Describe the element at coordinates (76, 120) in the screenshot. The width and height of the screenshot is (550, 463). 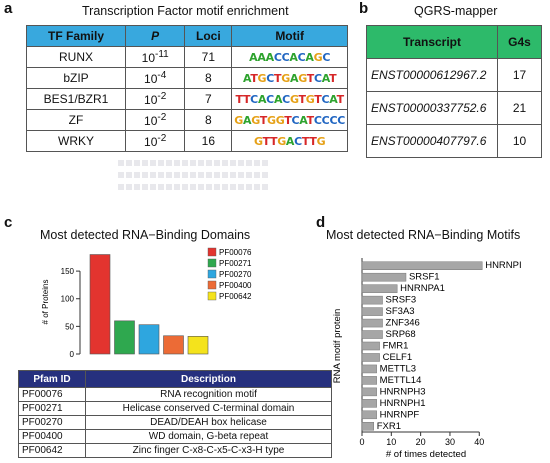
I see `tf-family: ZF` at that location.